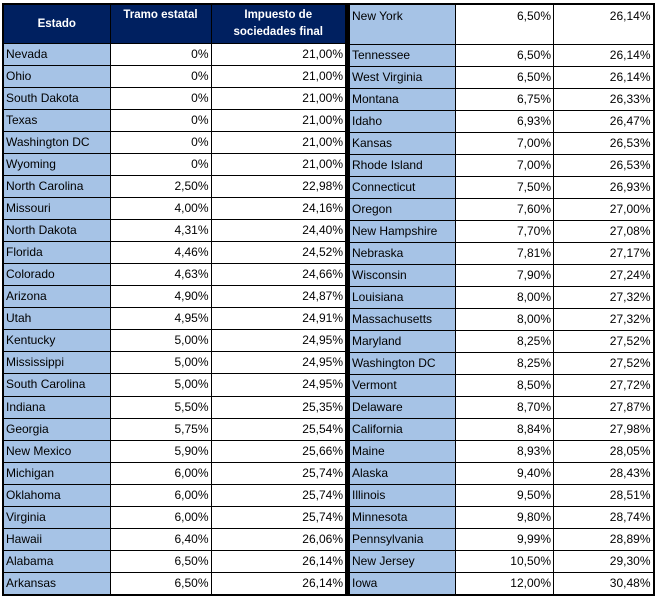 The height and width of the screenshot is (600, 657). I want to click on state-rate-cell: 7,81%, so click(504, 253).